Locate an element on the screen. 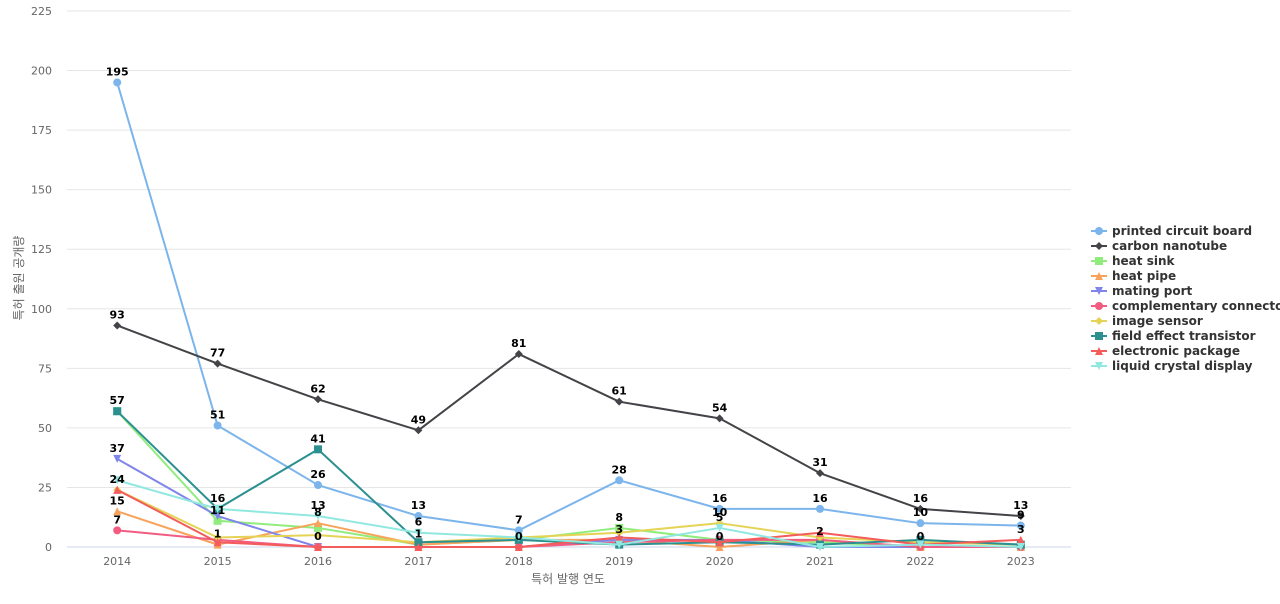  legend-item: liquid crystal display is located at coordinates (1172, 366).